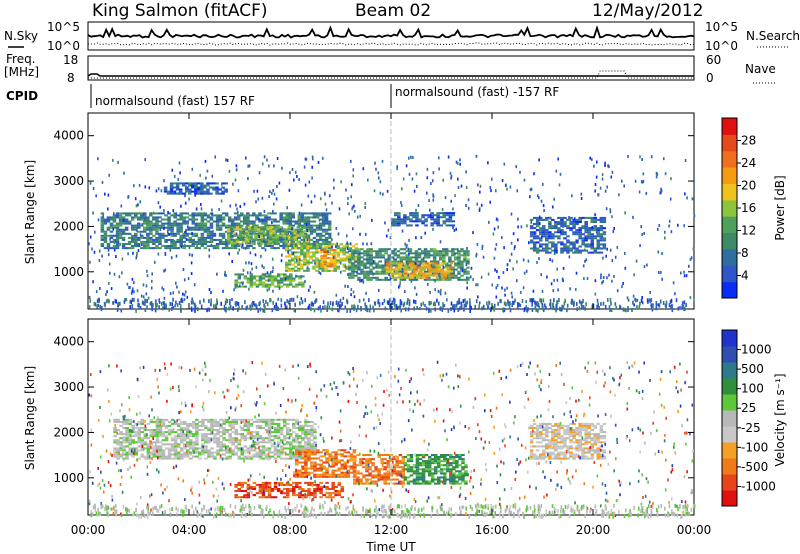  I want to click on power-ylabel: Slant Range [km], so click(30, 212).